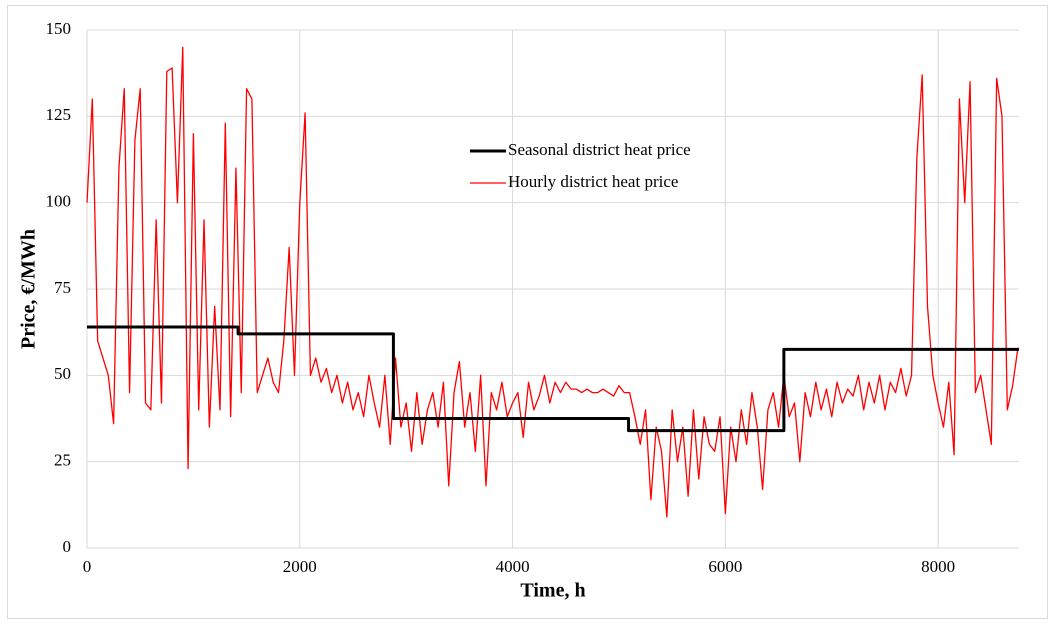  Describe the element at coordinates (513, 566) in the screenshot. I see `x-tick-label: 4000` at that location.